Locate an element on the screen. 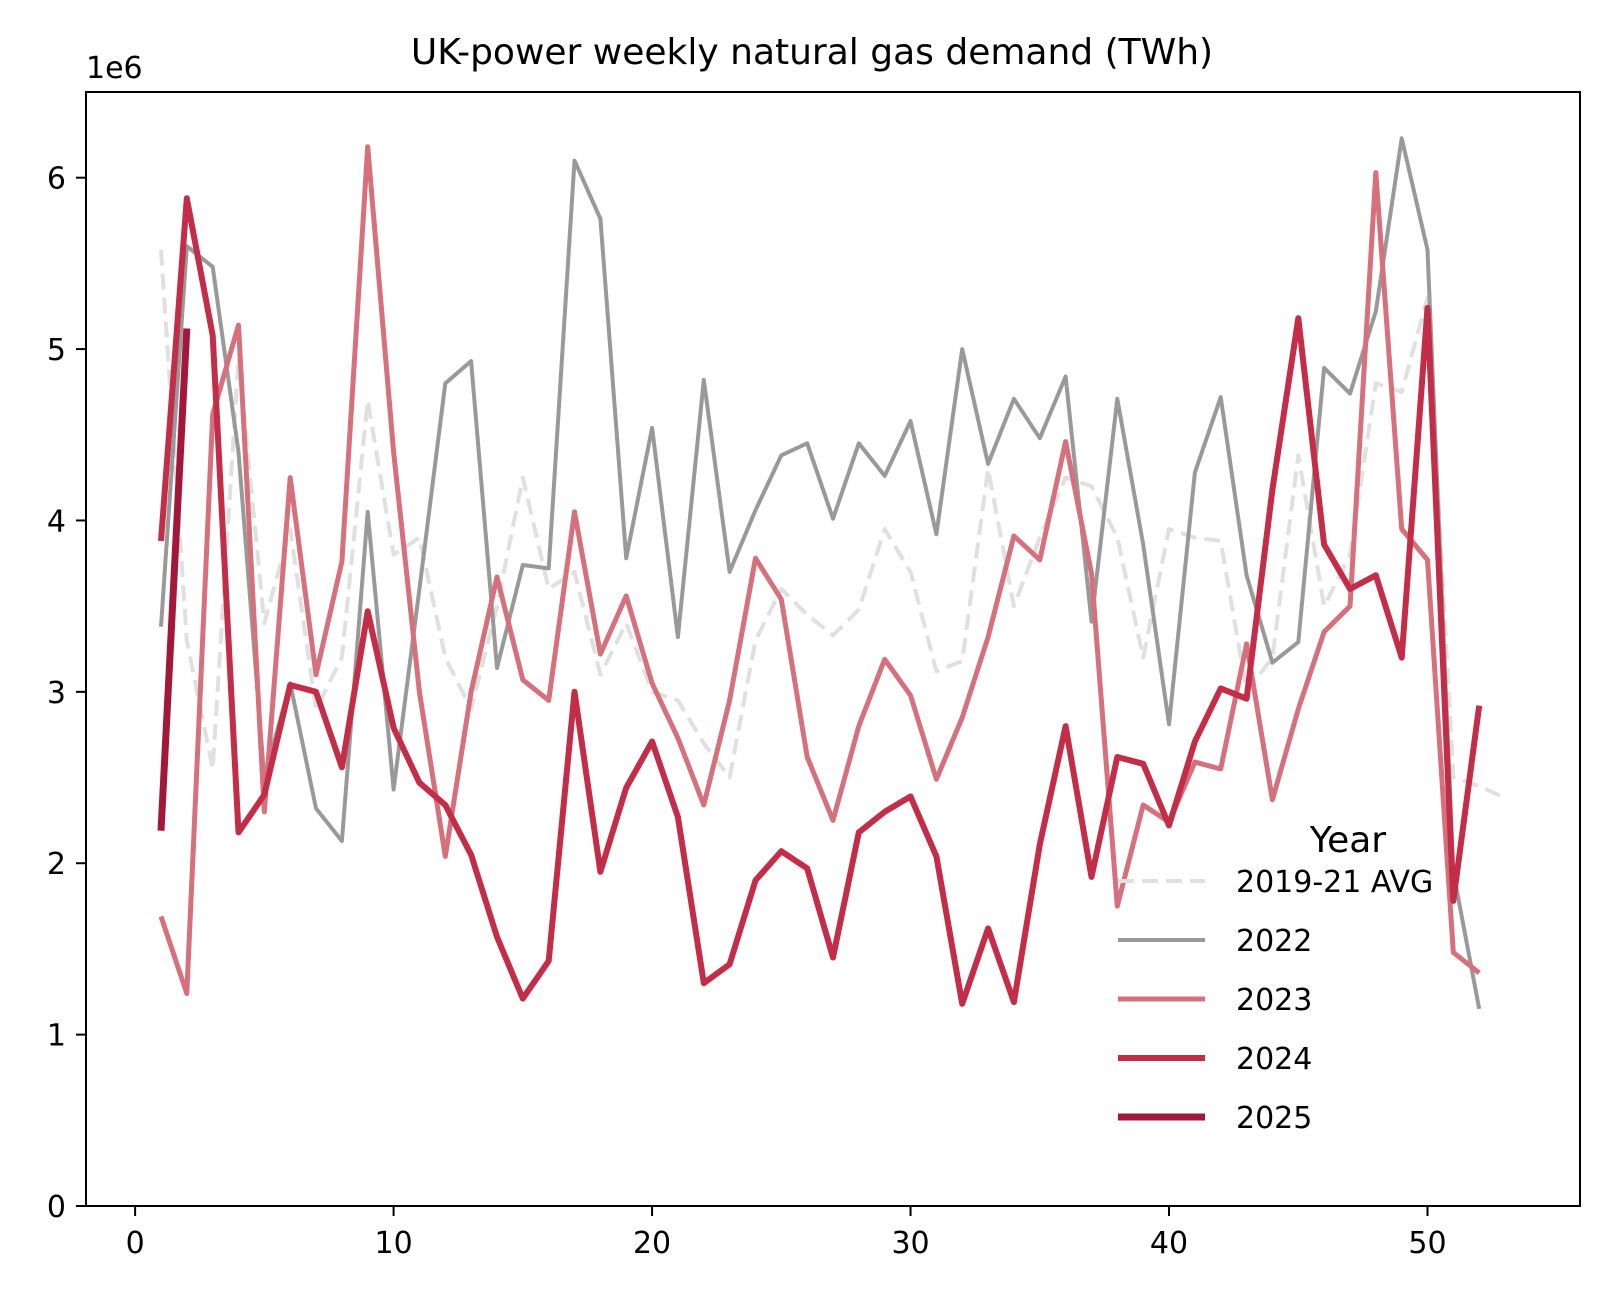  x-axis: 0 10 20 30 40 50 is located at coordinates (786, 1233).